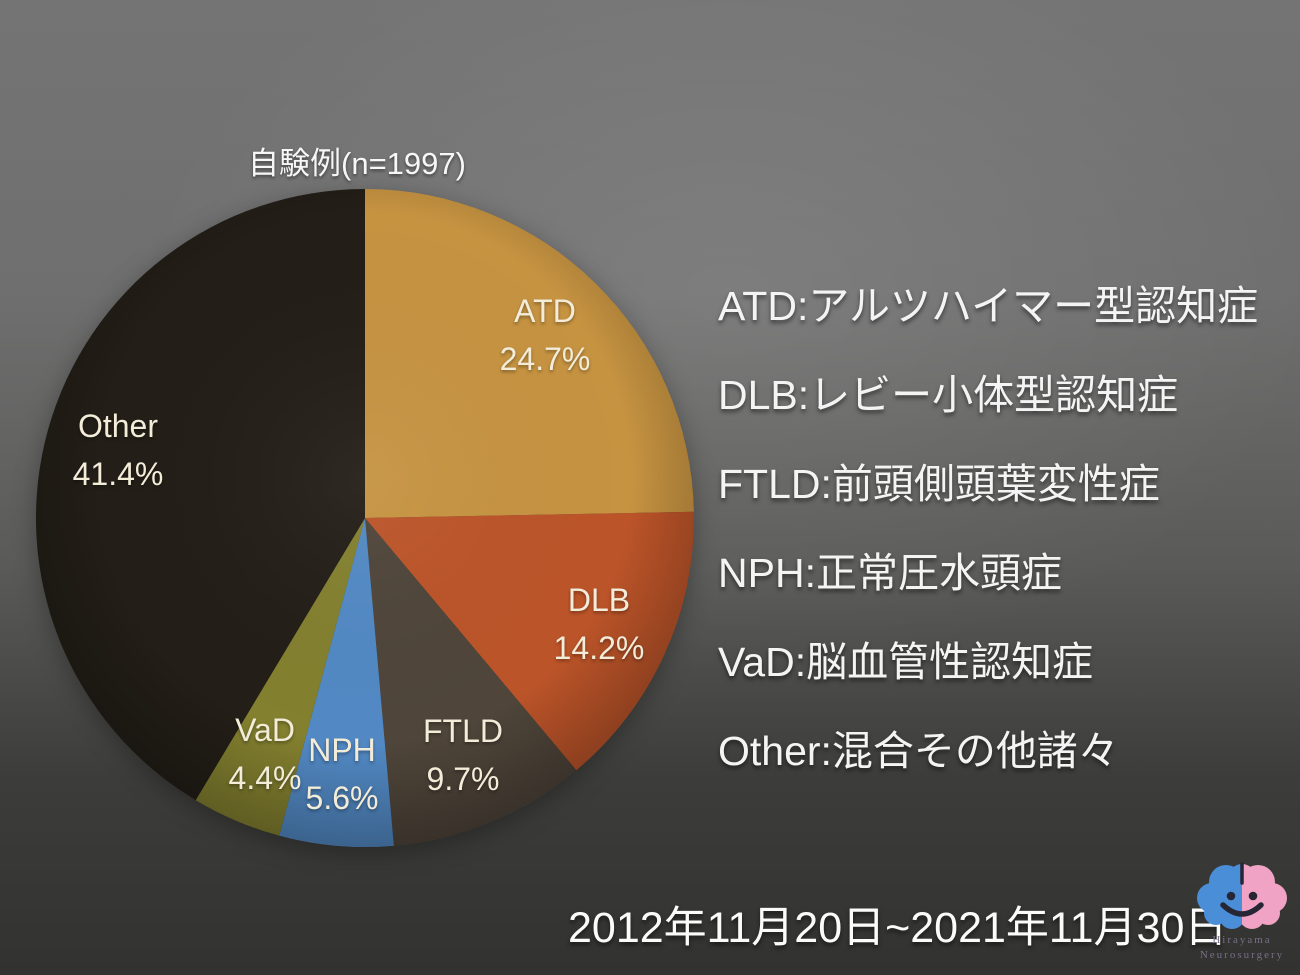  What do you see at coordinates (118, 450) in the screenshot?
I see `pie-slice-label-other: Other 41.4%` at bounding box center [118, 450].